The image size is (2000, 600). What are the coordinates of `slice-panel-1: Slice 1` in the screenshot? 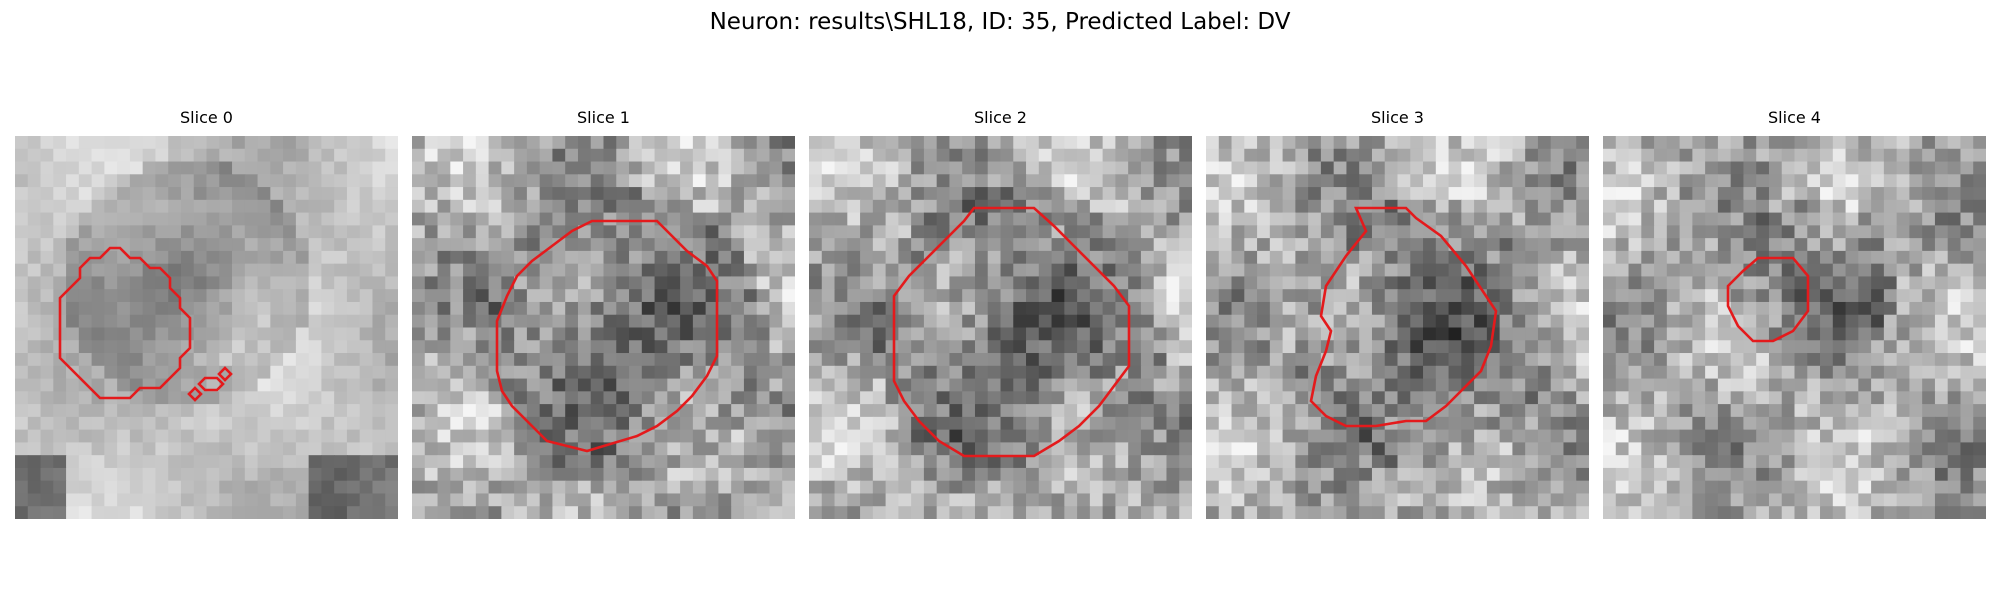 It's located at (603, 313).